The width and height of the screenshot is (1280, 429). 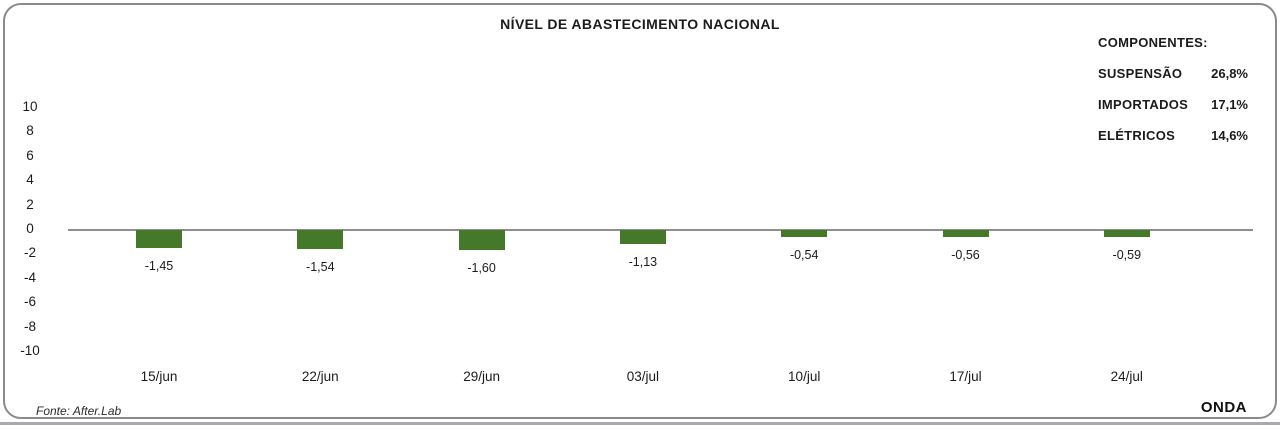 I want to click on legend-label: SUSPENSÃO, so click(x=1140, y=73).